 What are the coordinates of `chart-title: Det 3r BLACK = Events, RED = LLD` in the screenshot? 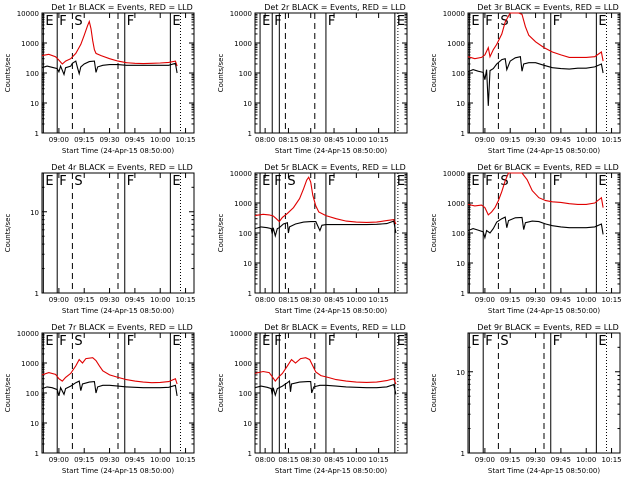 It's located at (548, 7).